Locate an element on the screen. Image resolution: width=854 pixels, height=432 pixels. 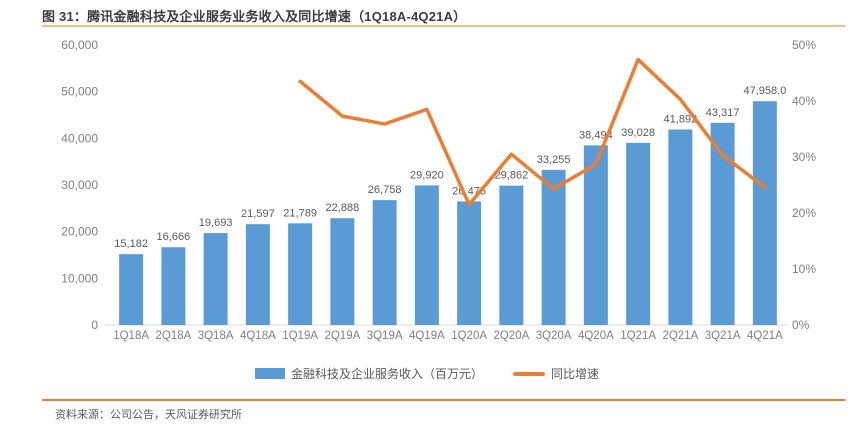
bar-series-swatch is located at coordinates (269, 373).